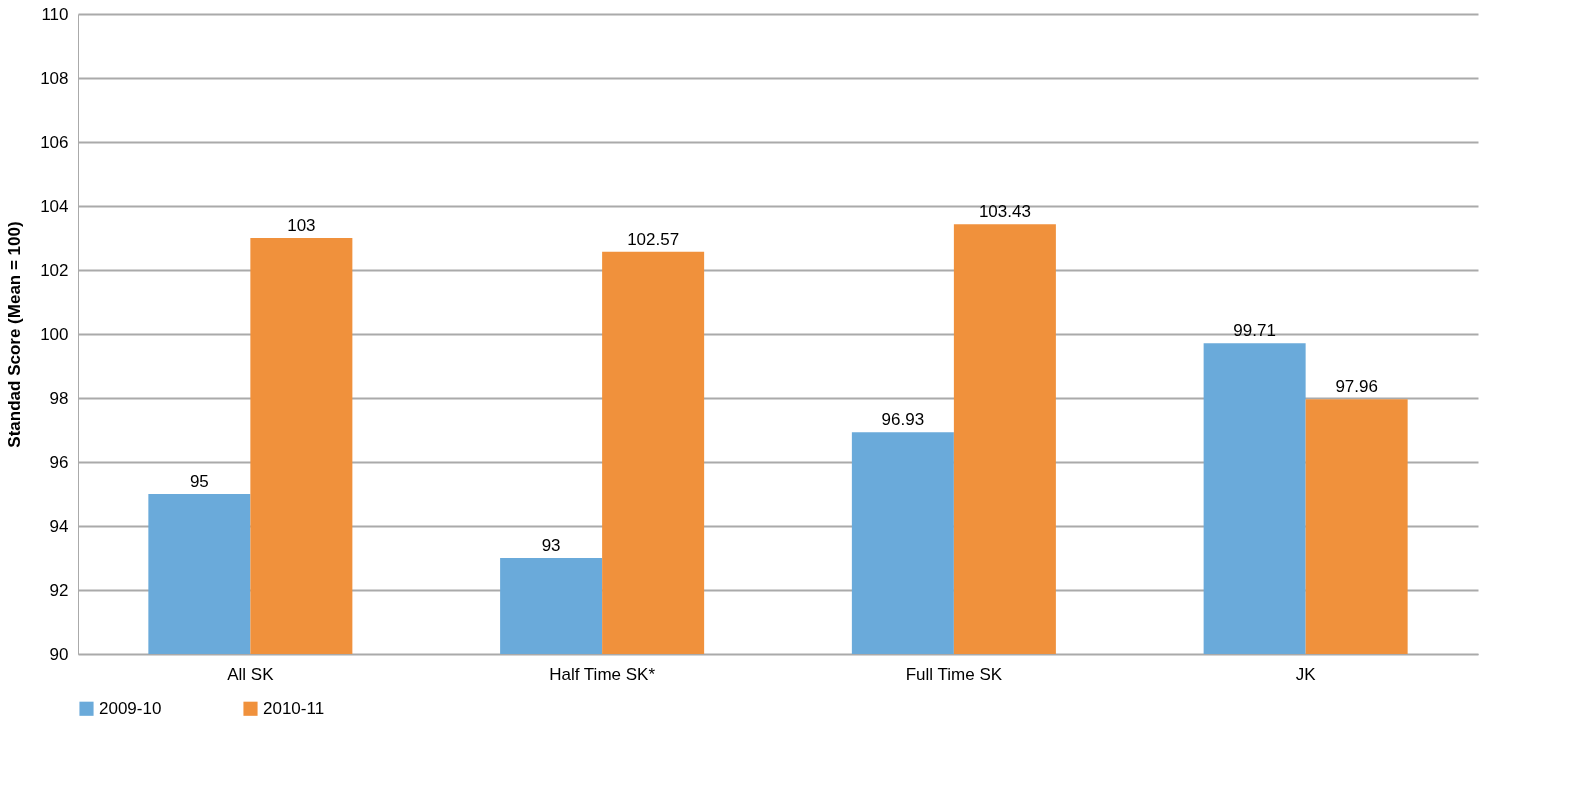 This screenshot has height=811, width=1586. I want to click on data-label: 103.43, so click(1004, 212).